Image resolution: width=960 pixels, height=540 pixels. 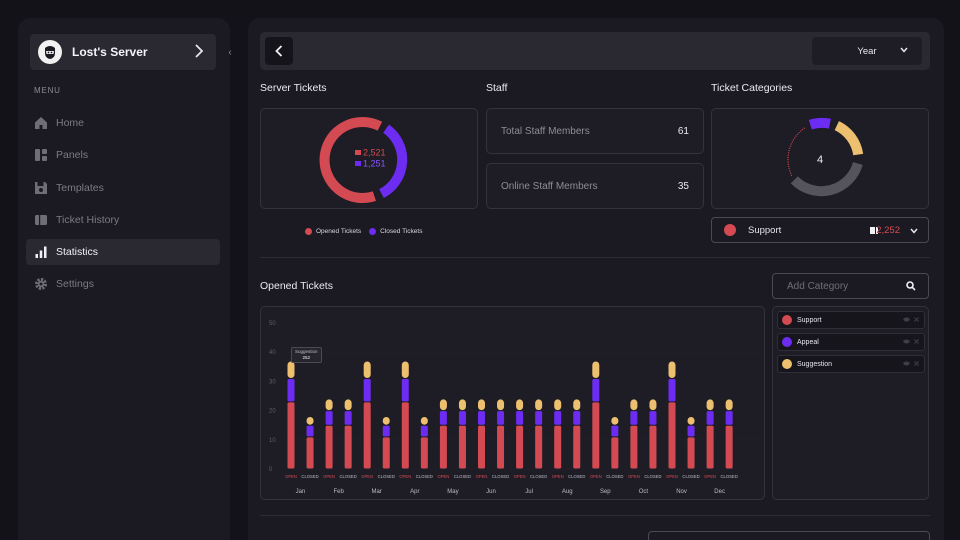 What do you see at coordinates (123, 284) in the screenshot?
I see `sidebar-item-settings: Settings` at bounding box center [123, 284].